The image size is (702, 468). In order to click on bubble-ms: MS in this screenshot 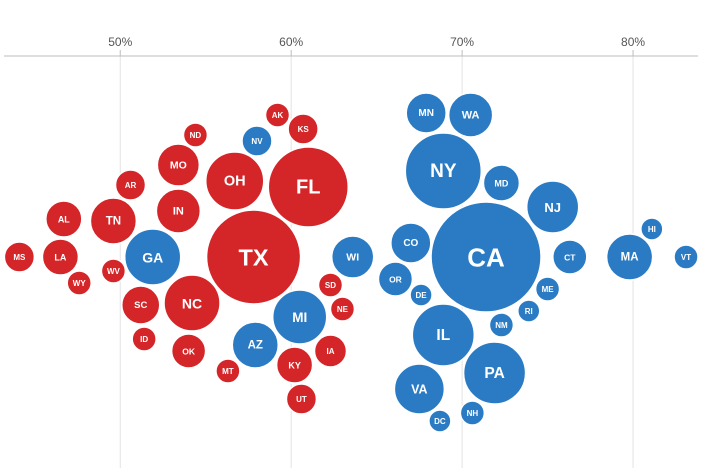, I will do `click(19, 257)`.